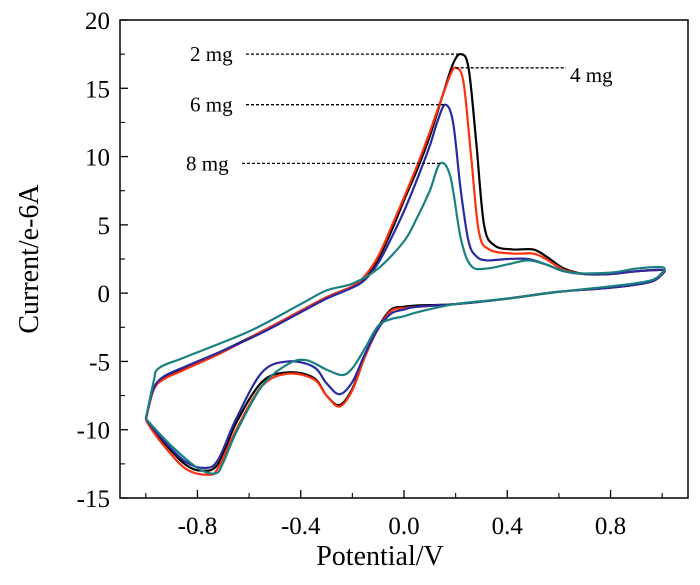  Describe the element at coordinates (104, 294) in the screenshot. I see `y-tick-label: 0` at that location.